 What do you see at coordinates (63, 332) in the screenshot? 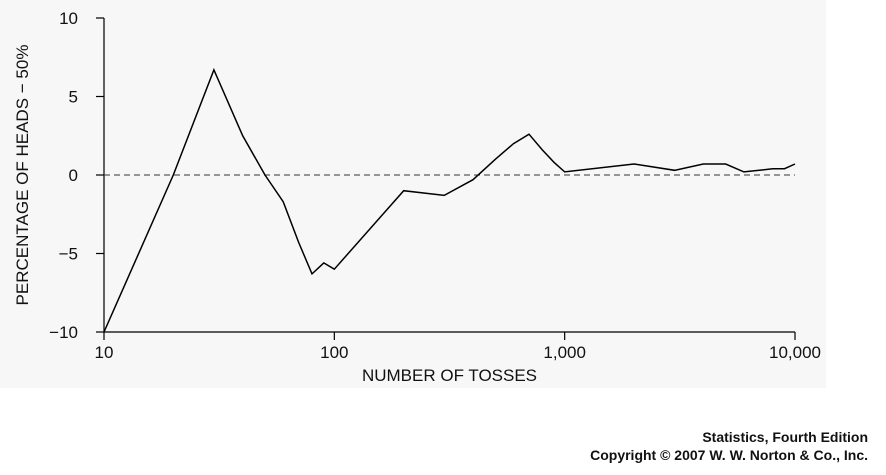
I see `y-tick-label: −10` at bounding box center [63, 332].